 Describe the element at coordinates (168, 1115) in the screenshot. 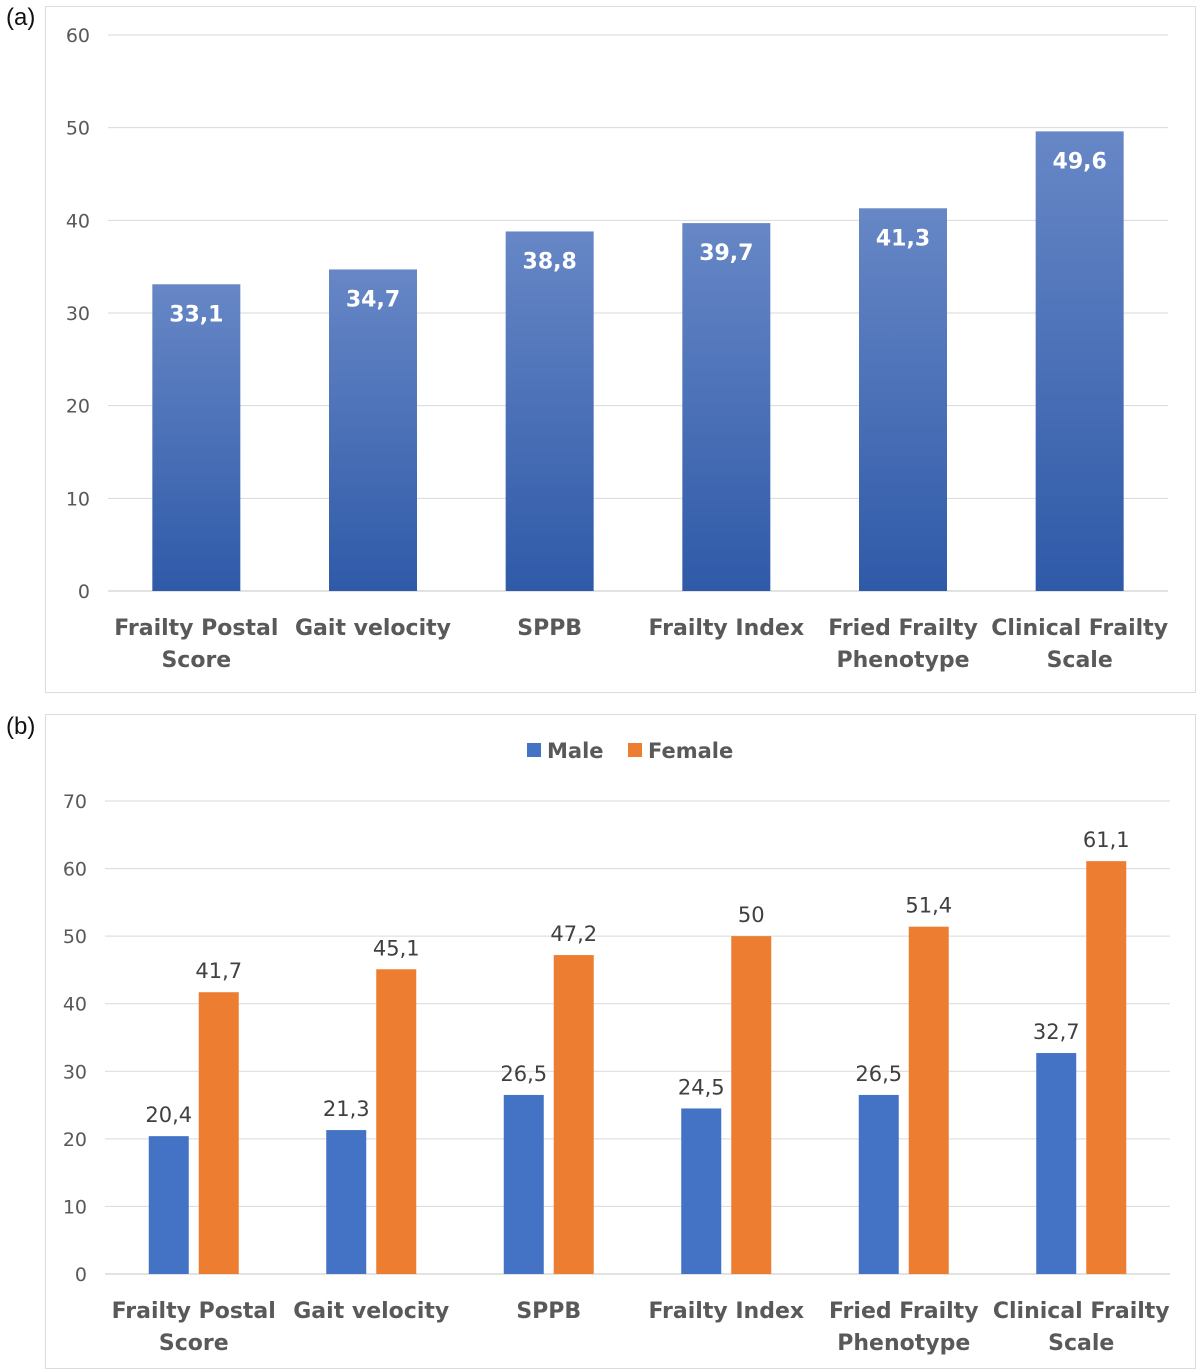

I see `chart-b-data-label: 20,4` at that location.